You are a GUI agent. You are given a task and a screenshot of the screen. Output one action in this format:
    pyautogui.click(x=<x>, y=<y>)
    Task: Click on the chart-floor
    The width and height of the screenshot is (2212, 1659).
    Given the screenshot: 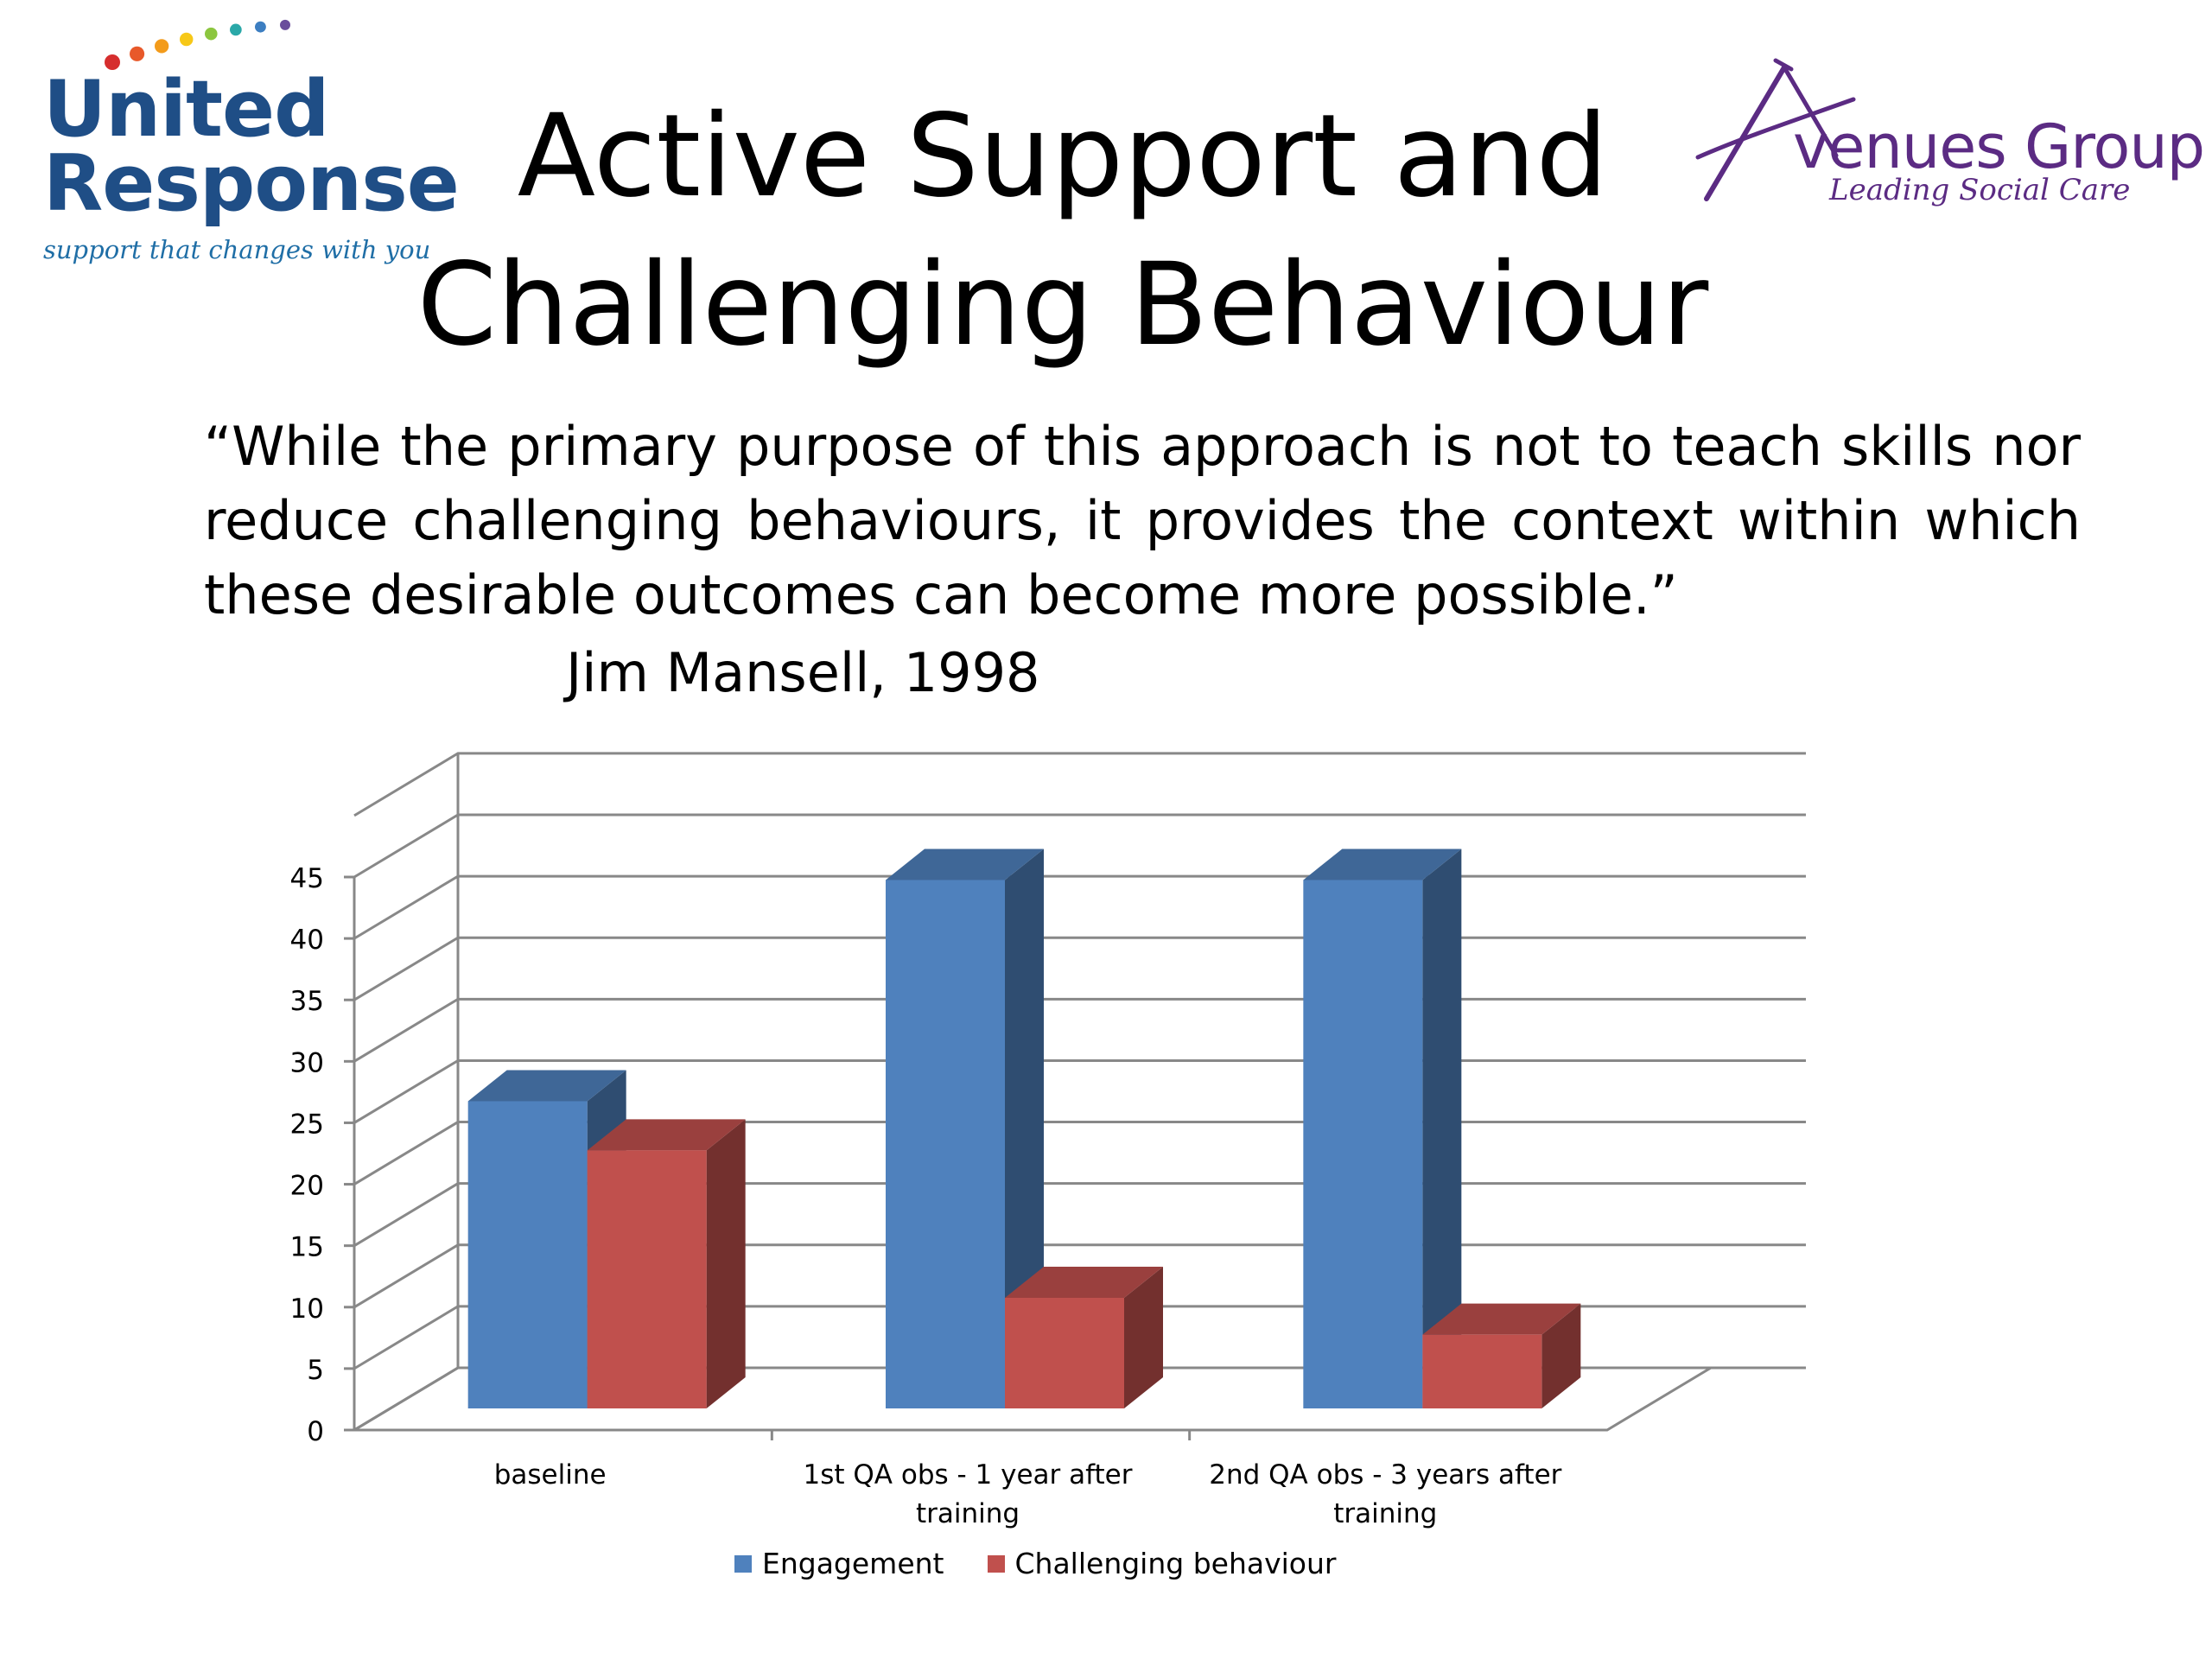 What is the action you would take?
    pyautogui.click(x=1032, y=1399)
    